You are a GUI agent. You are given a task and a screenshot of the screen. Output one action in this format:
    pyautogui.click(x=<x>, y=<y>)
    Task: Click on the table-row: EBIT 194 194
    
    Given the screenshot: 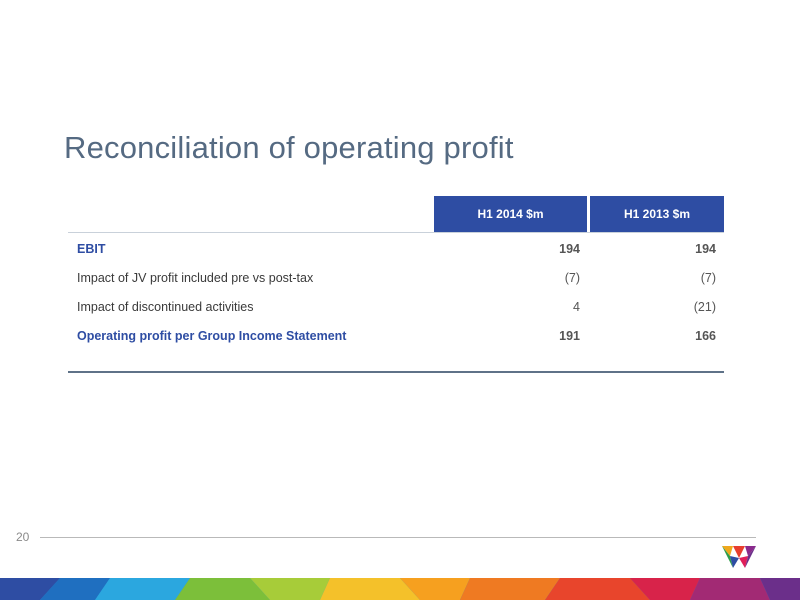 What is the action you would take?
    pyautogui.click(x=396, y=249)
    